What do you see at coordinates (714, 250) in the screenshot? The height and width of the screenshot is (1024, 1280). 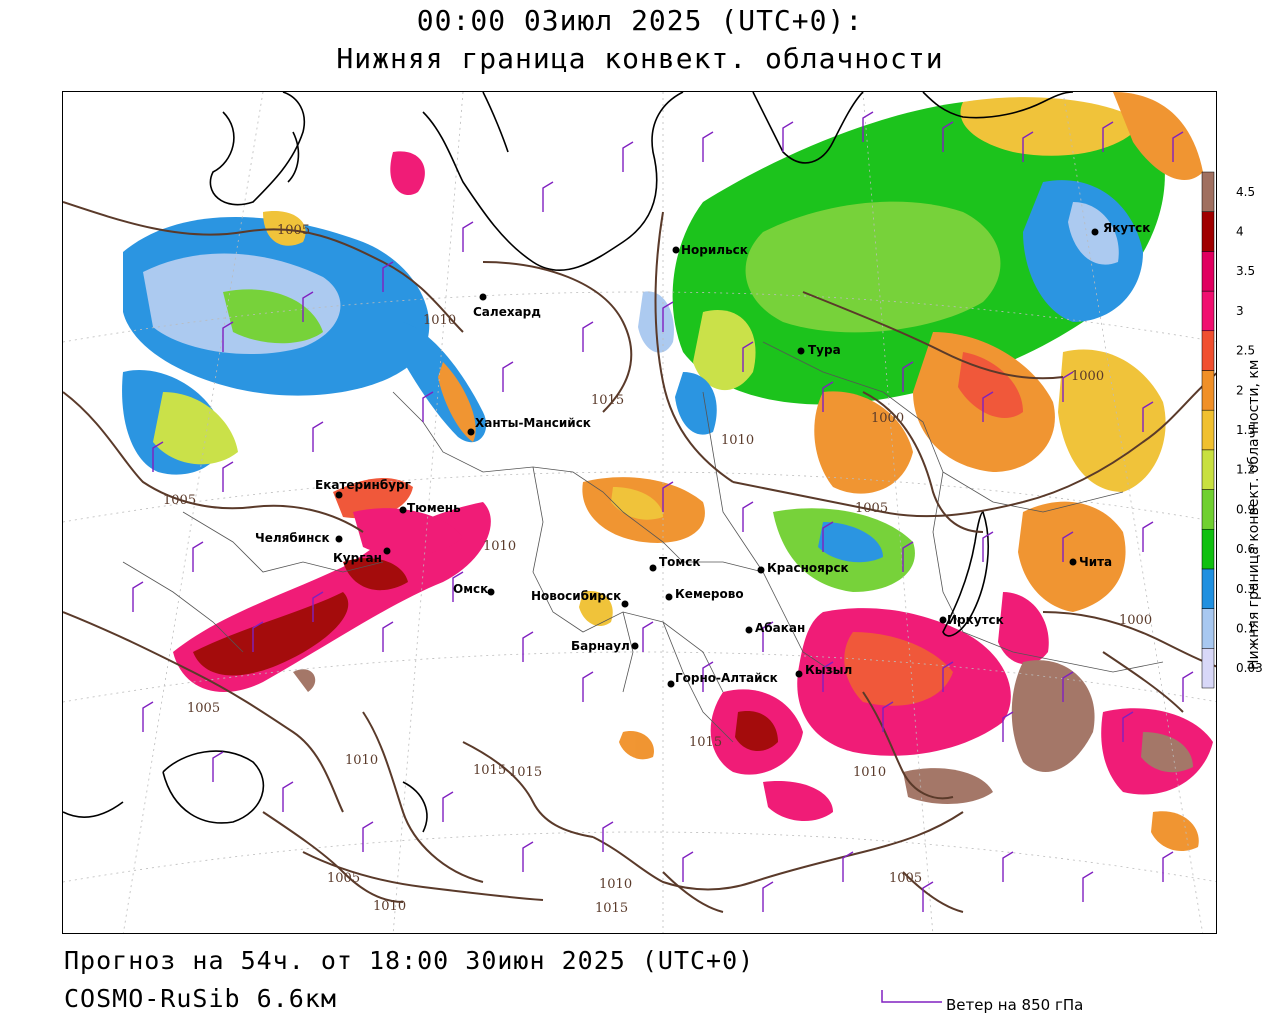 I see `city-label: Норильск` at bounding box center [714, 250].